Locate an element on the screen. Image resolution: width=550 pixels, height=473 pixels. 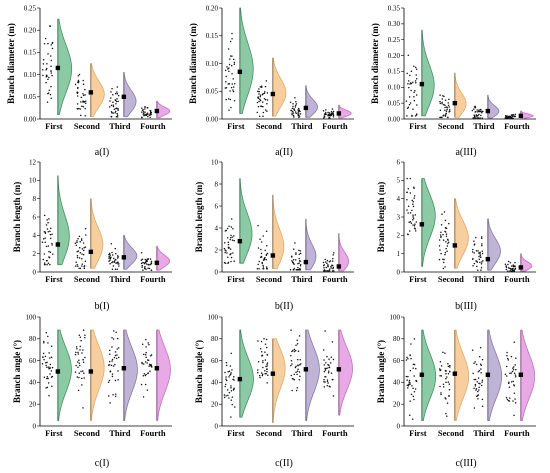
panel-caption: a(II) is located at coordinates (284, 152).